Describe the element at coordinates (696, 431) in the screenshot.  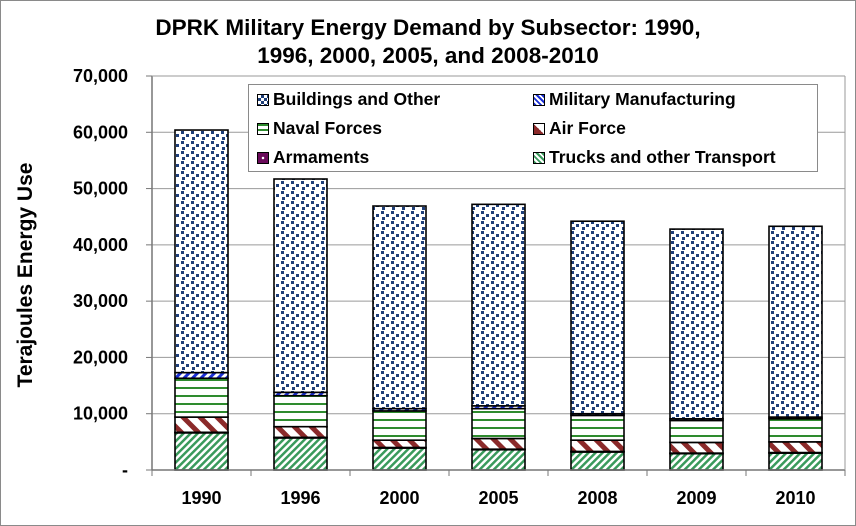
I see `bar-segment-naval-forces-2009` at that location.